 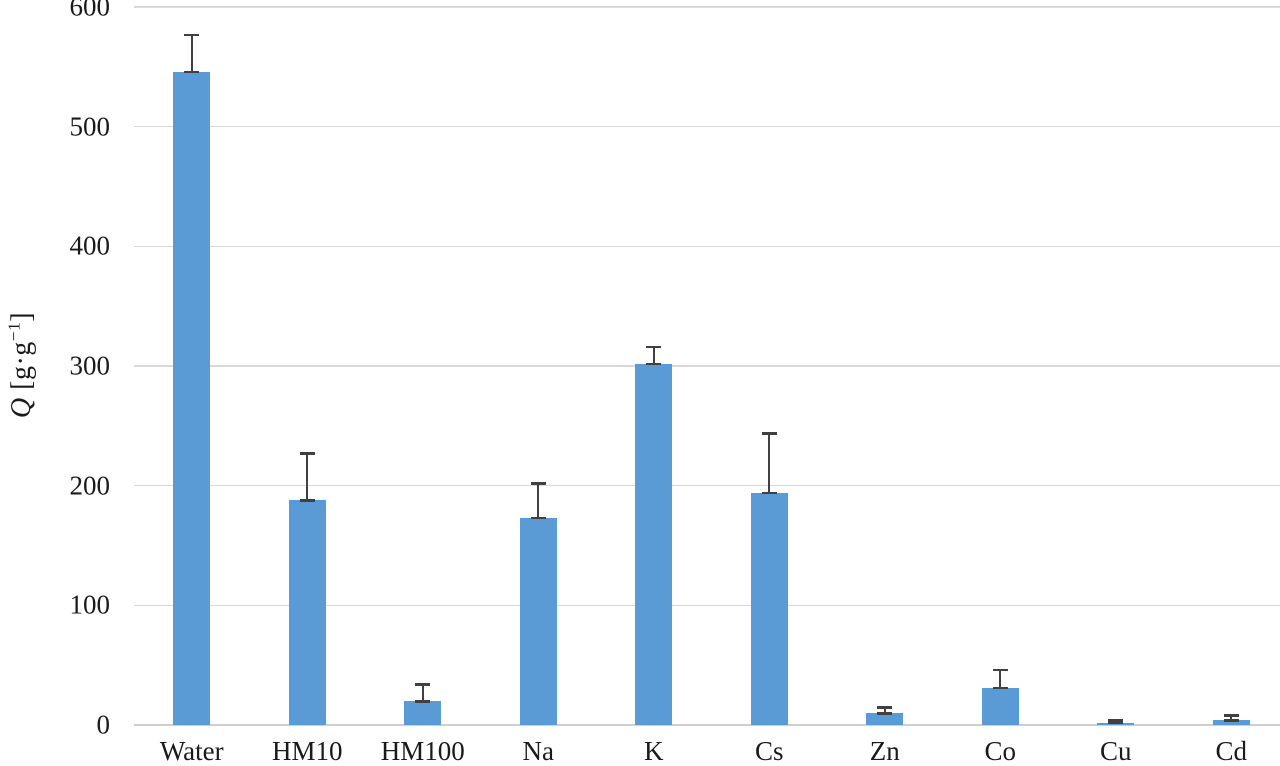 What do you see at coordinates (192, 35) in the screenshot?
I see `error-bar-top-cap-water` at bounding box center [192, 35].